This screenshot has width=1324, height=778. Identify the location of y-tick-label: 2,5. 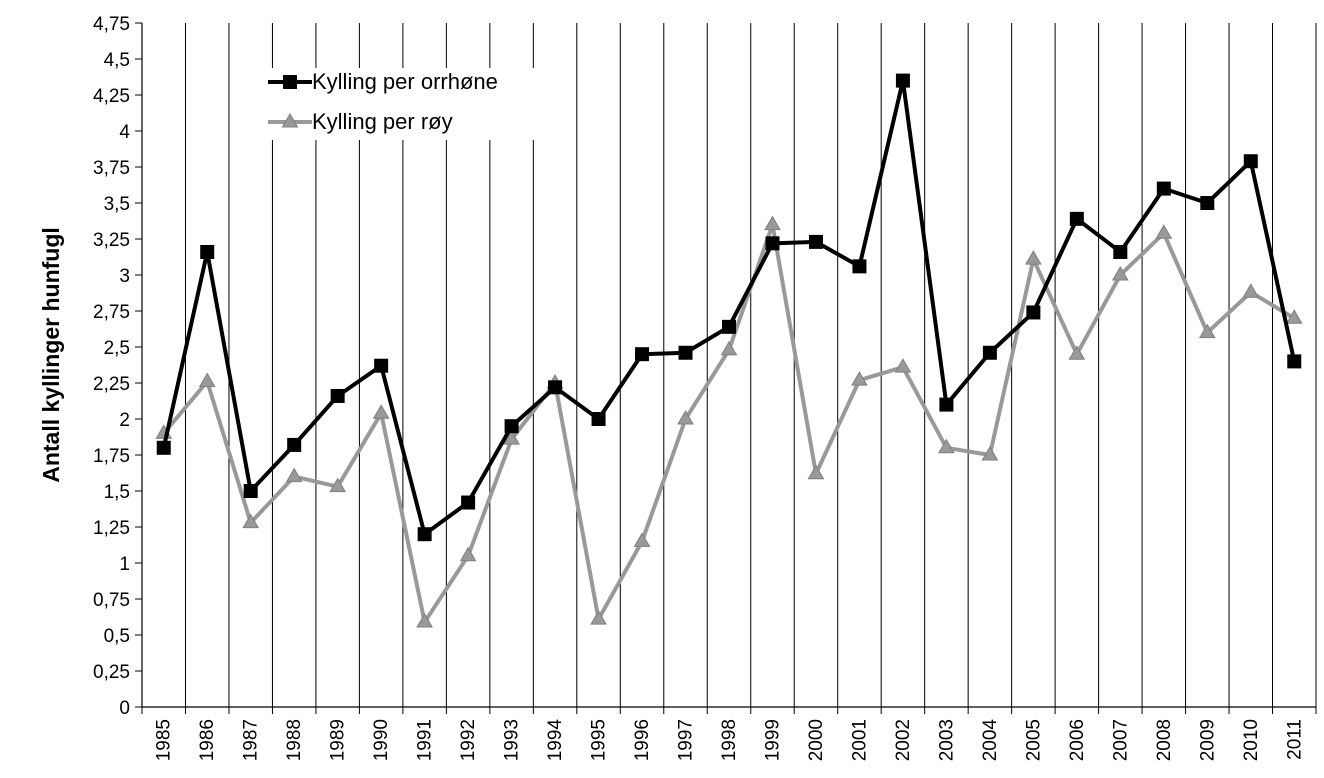
(117, 348).